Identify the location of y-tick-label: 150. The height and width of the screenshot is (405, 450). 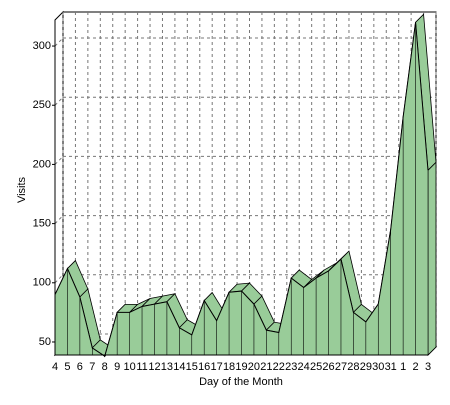
(42, 224).